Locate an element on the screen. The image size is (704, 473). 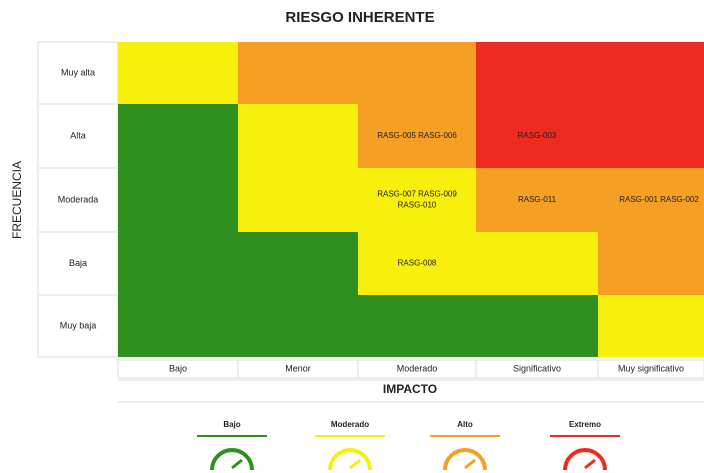
risk-id: RASG-011 is located at coordinates (537, 199).